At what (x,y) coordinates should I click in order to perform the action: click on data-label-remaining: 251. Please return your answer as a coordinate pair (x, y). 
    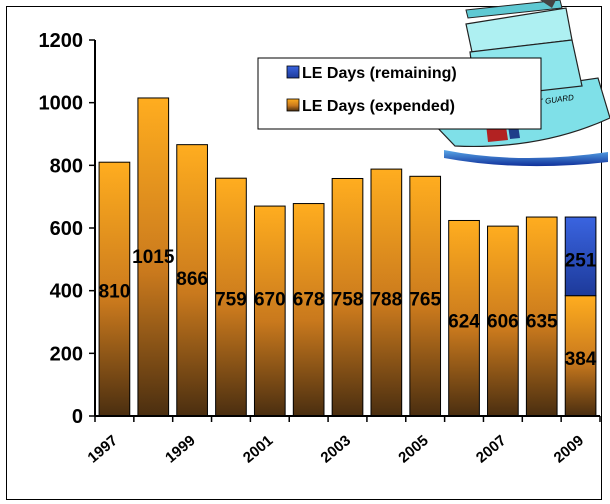
    Looking at the image, I should click on (581, 260).